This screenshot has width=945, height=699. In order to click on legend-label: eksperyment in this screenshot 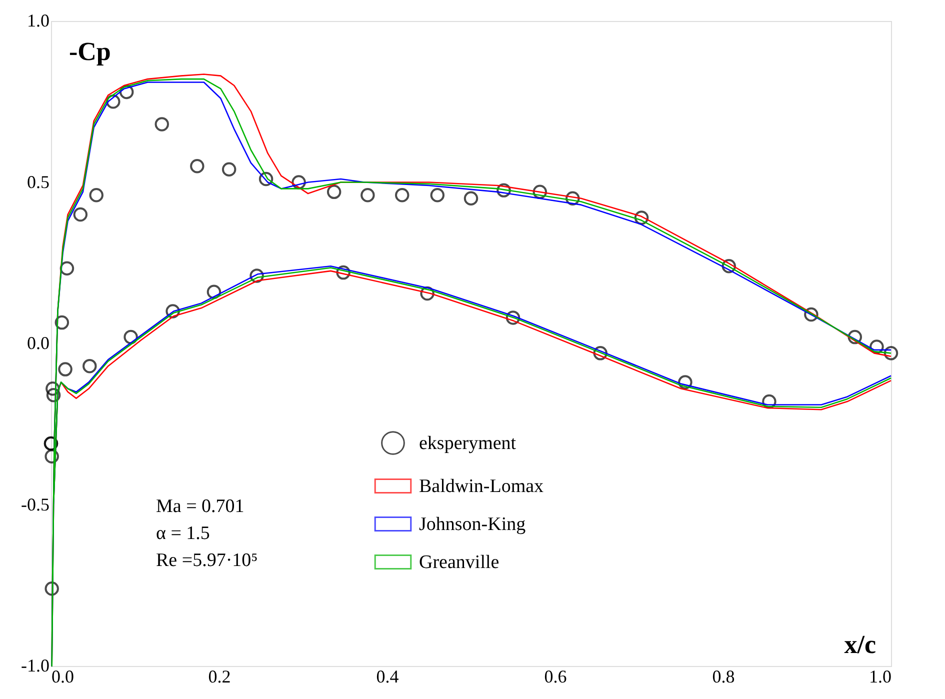, I will do `click(468, 443)`.